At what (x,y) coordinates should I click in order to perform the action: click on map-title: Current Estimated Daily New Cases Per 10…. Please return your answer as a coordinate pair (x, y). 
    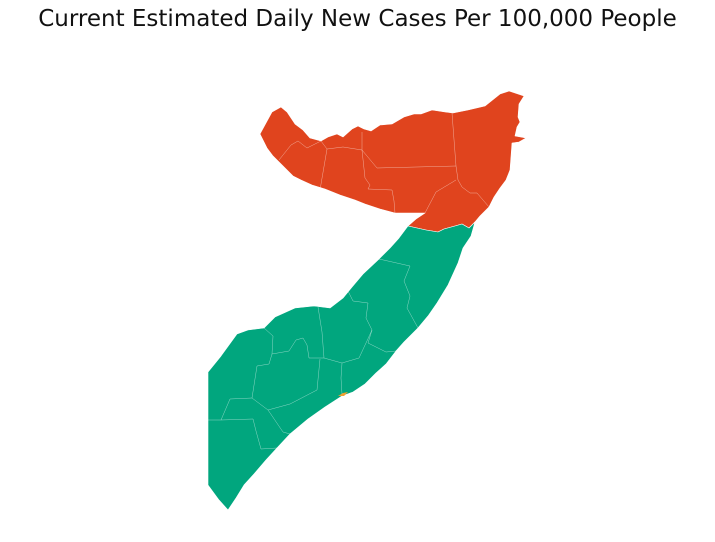
    Looking at the image, I should click on (357, 19).